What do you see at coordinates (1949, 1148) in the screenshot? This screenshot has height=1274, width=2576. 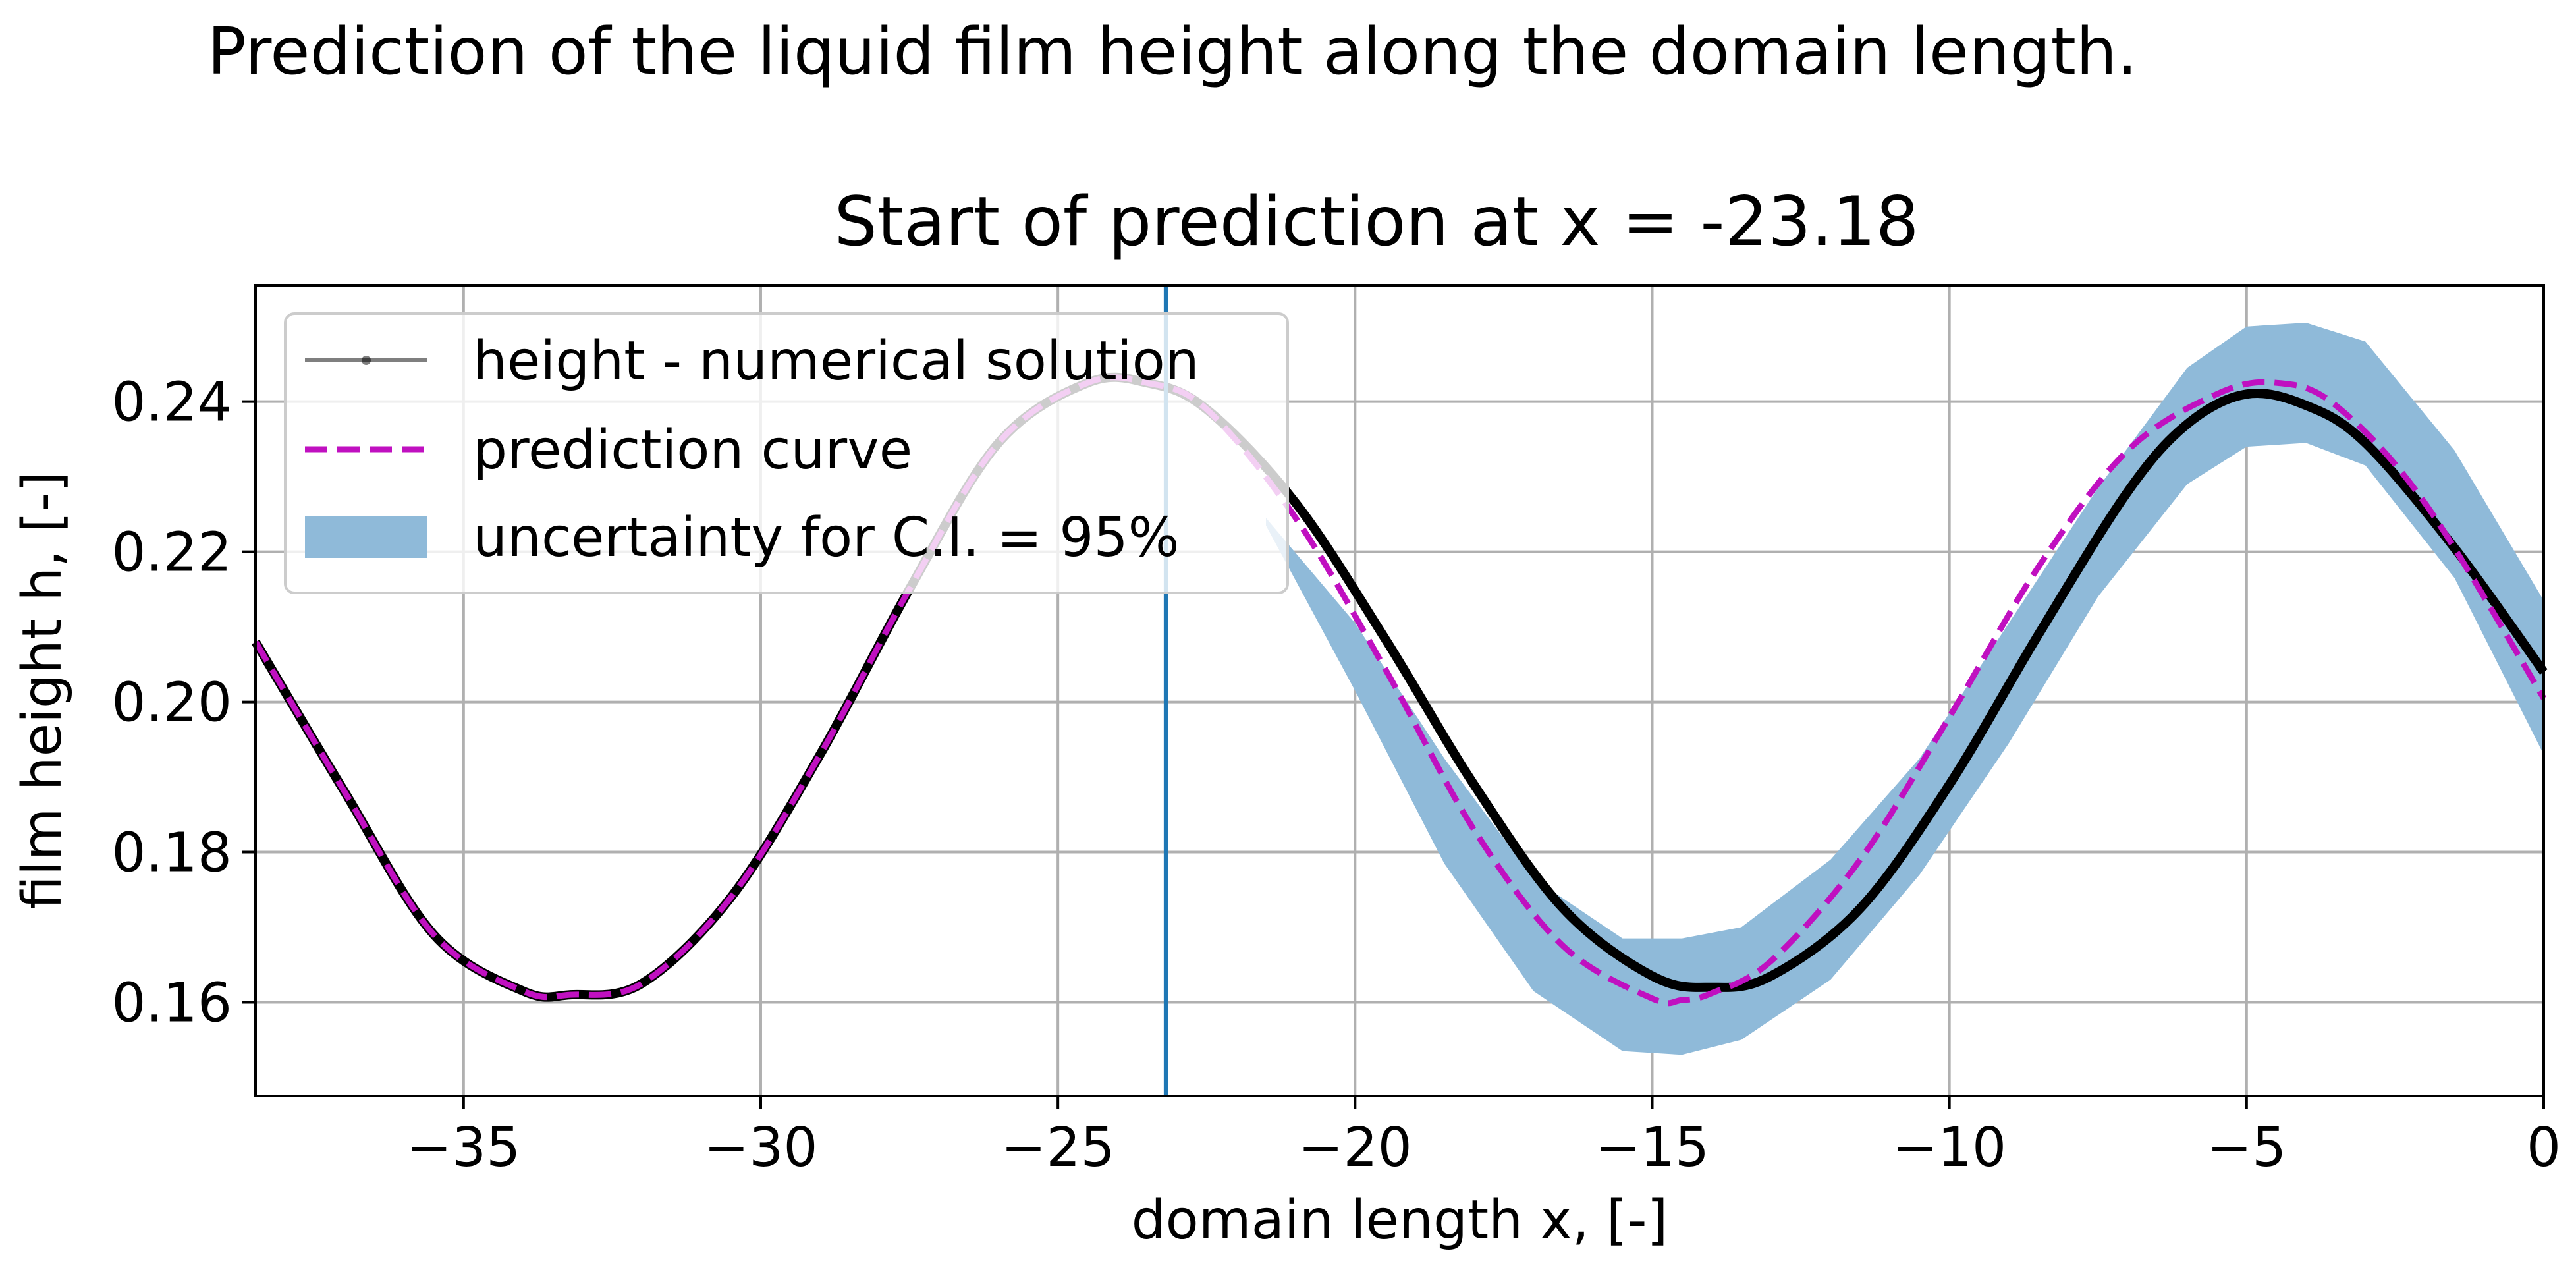 I see `x-tick-label-5: −10` at bounding box center [1949, 1148].